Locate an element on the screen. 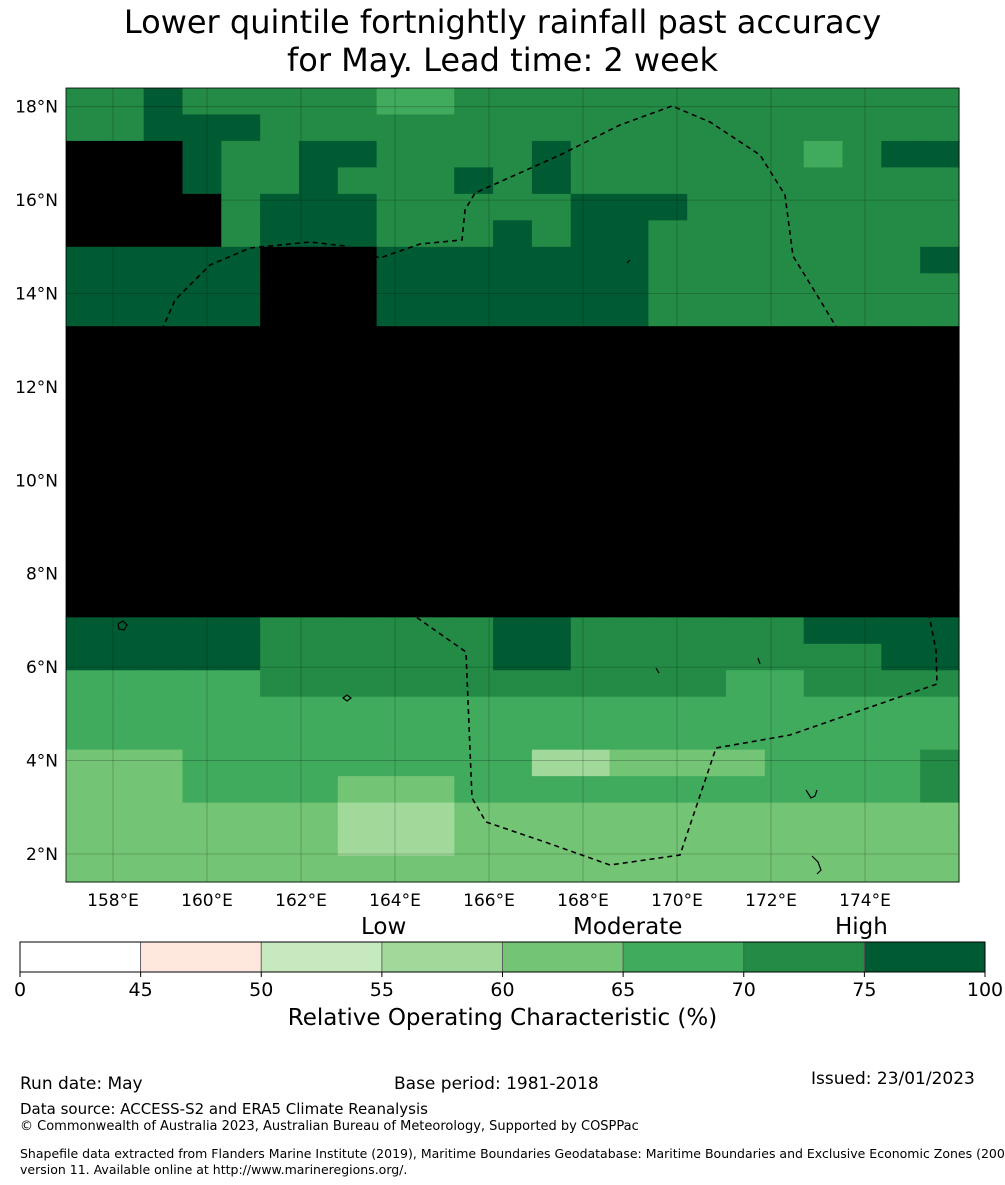  longitude-tick-label: 168°E is located at coordinates (583, 901).